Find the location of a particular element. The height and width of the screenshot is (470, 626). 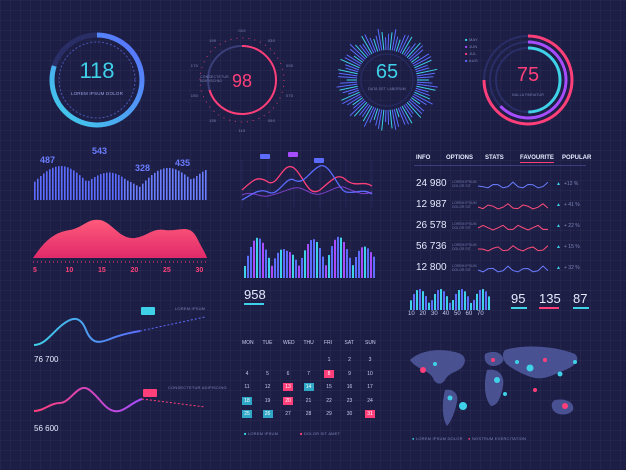

calendar-day-header: WED is located at coordinates (289, 343).